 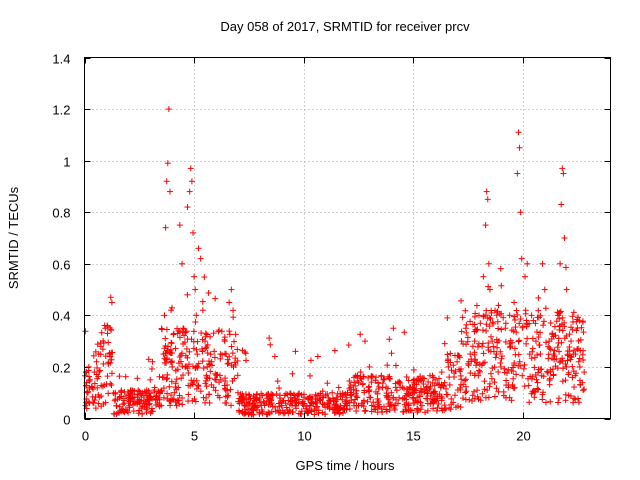 What do you see at coordinates (66, 420) in the screenshot?
I see `y-tick-label: 0` at bounding box center [66, 420].